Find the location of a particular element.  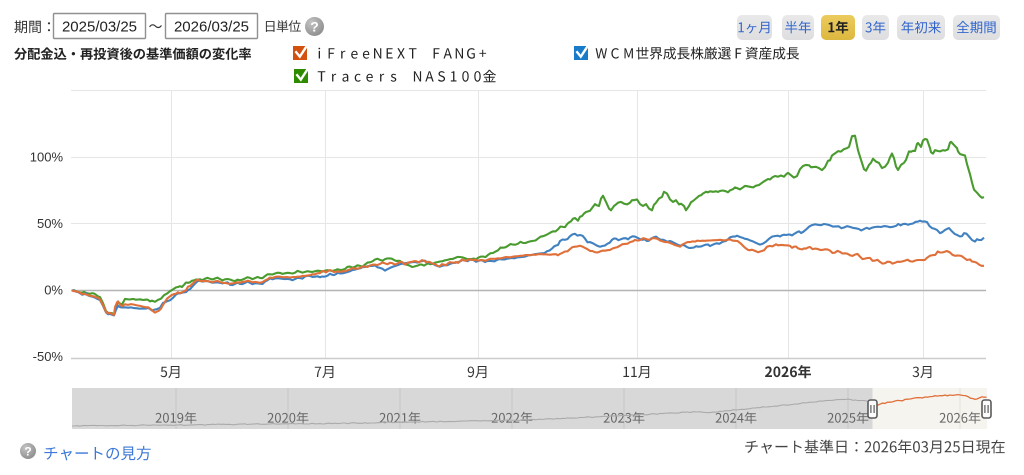

svg-text: 0% is located at coordinates (53, 290).